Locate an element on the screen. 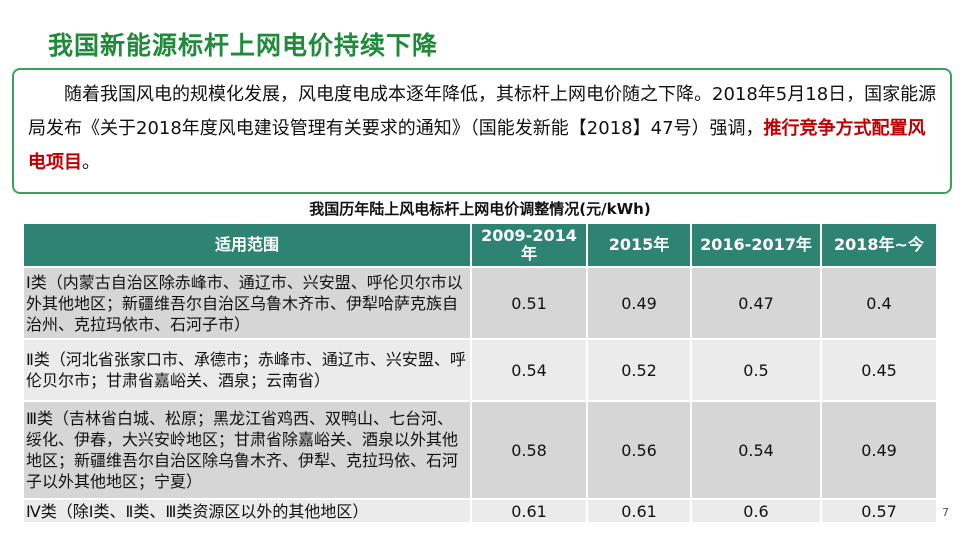  price-cell: 0.51 is located at coordinates (529, 303).